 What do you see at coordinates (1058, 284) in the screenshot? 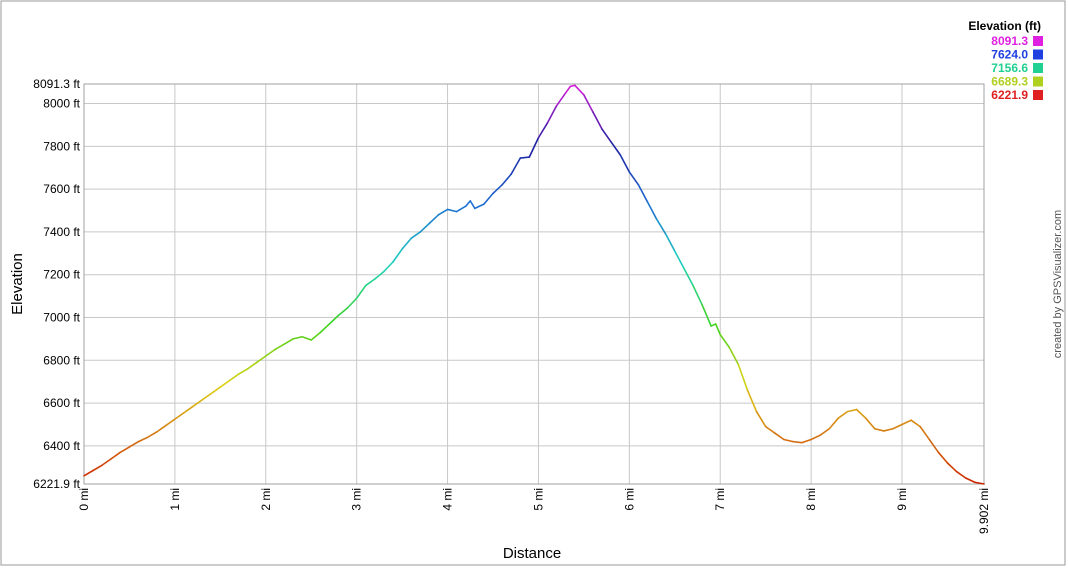
I see `credit-text: created by GPSVisualizer.com` at bounding box center [1058, 284].